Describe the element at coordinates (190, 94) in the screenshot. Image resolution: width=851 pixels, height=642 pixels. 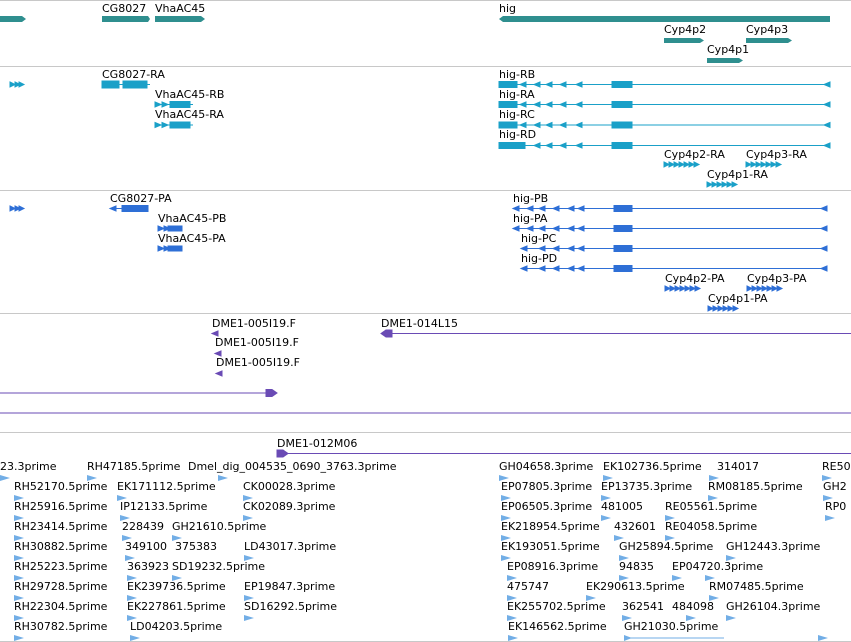
I see `transcript-label-vhaac45-rb: VhaAC45-RB` at that location.